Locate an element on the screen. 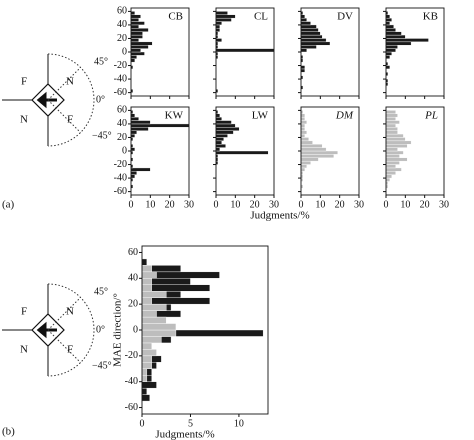  histogram-panel: 0 10 20 30 PL is located at coordinates (416, 158).